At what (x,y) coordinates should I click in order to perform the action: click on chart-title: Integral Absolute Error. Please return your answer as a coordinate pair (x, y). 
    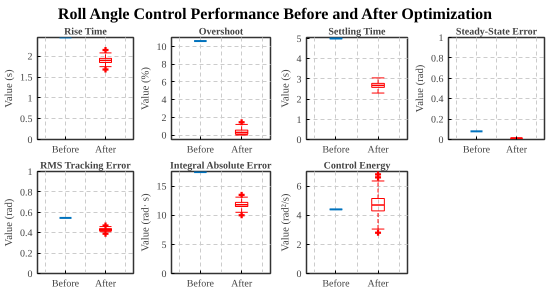
    Looking at the image, I should click on (221, 166).